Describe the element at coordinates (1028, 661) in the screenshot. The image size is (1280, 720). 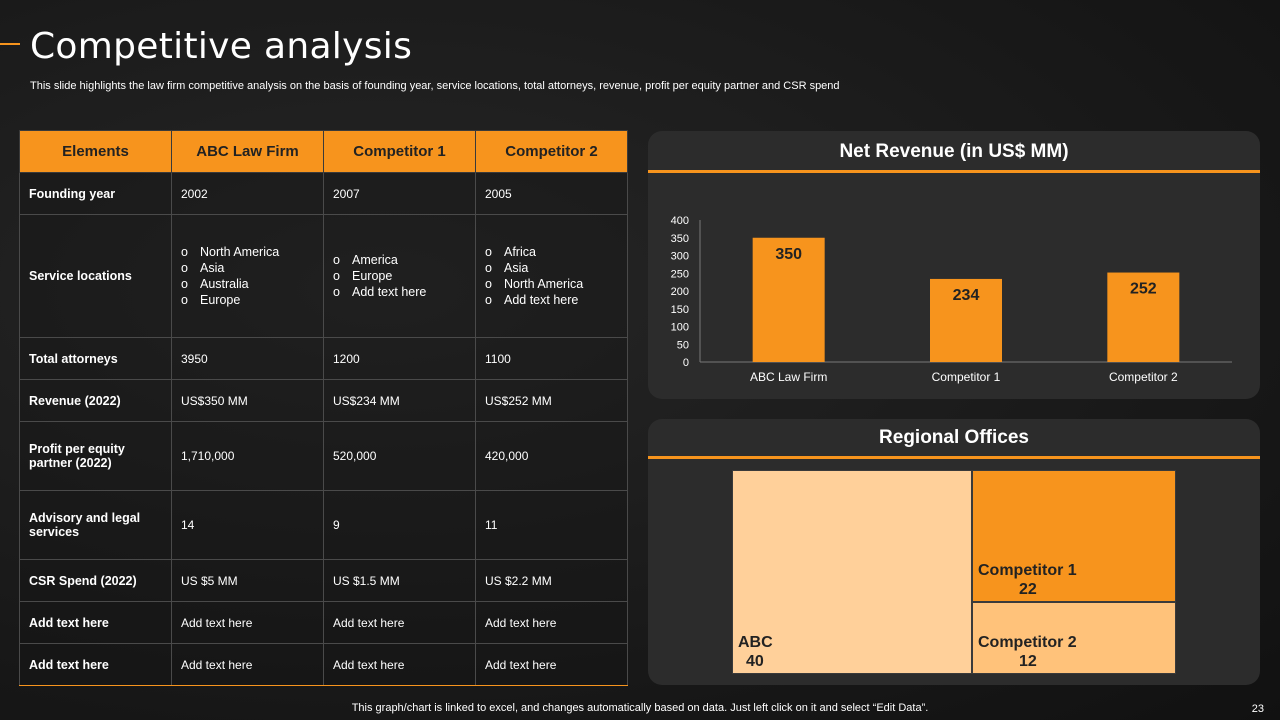
I see `treemap-label-value: 12` at that location.